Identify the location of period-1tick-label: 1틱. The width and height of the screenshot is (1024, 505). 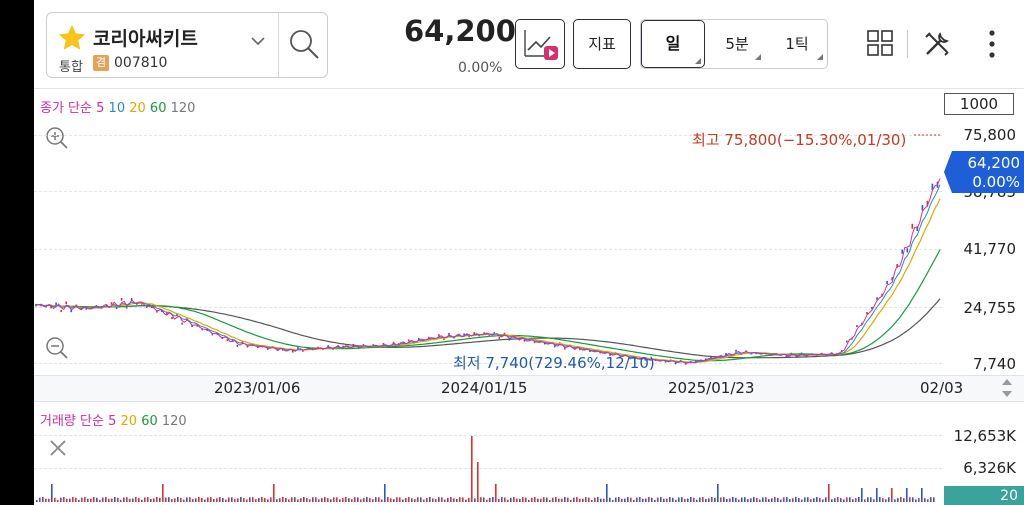
(797, 44).